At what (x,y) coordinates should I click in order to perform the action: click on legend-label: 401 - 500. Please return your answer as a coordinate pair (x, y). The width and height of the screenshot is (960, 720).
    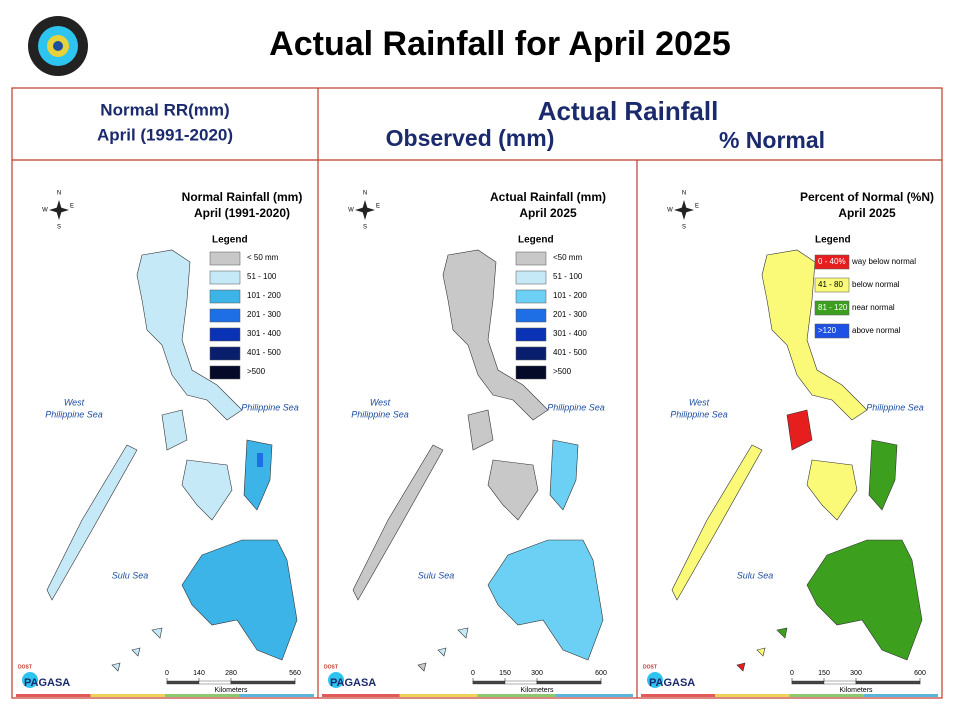
    Looking at the image, I should click on (264, 352).